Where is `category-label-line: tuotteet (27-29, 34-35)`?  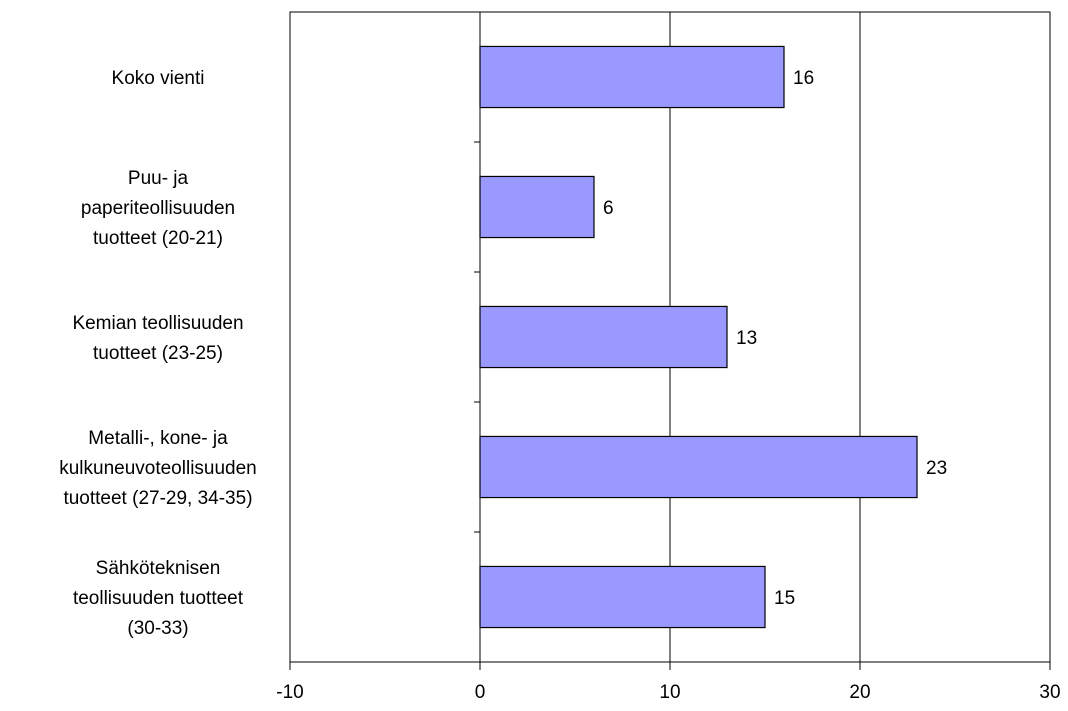 category-label-line: tuotteet (27-29, 34-35) is located at coordinates (157, 498).